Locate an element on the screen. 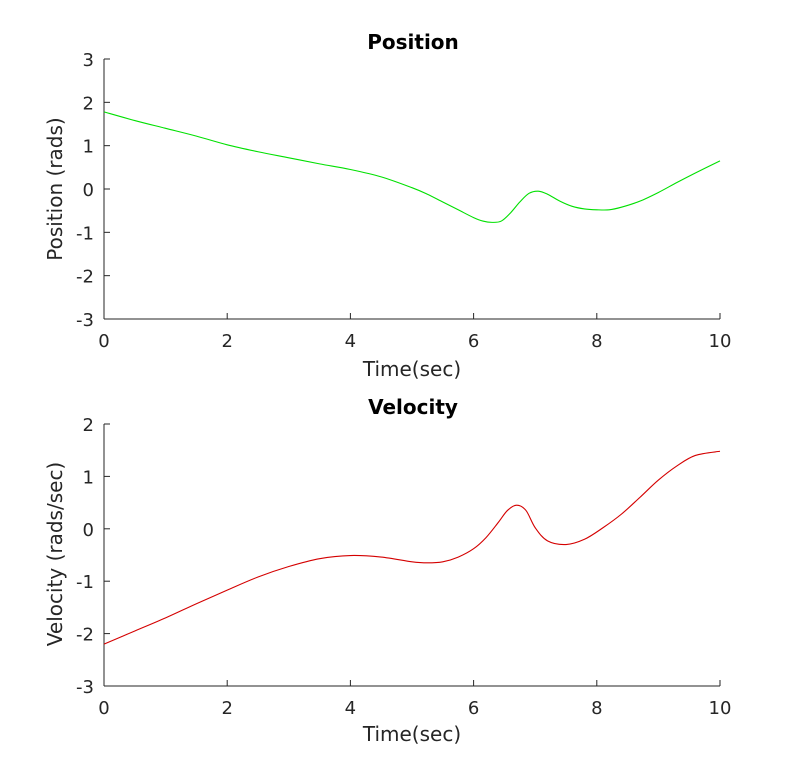 The width and height of the screenshot is (797, 770). position-plot-xlabel: Time(sec) is located at coordinates (411, 369).